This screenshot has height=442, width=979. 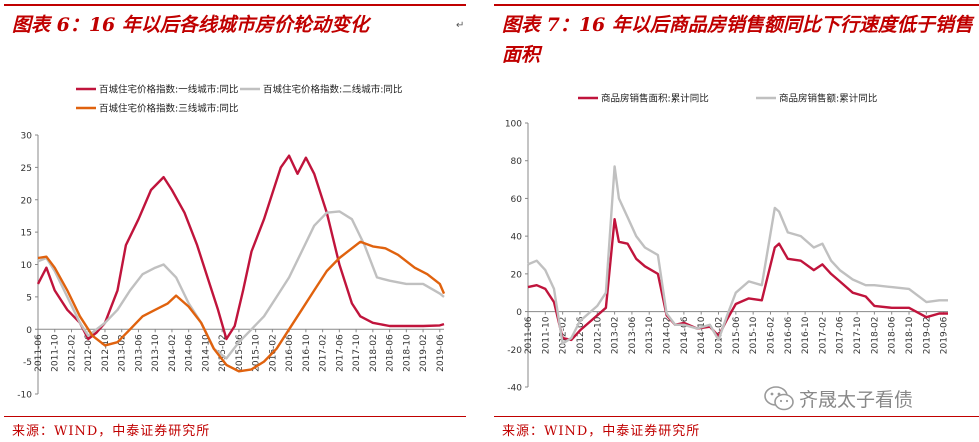 I want to click on watermark-text: 齐晟太子看债, so click(x=856, y=400).